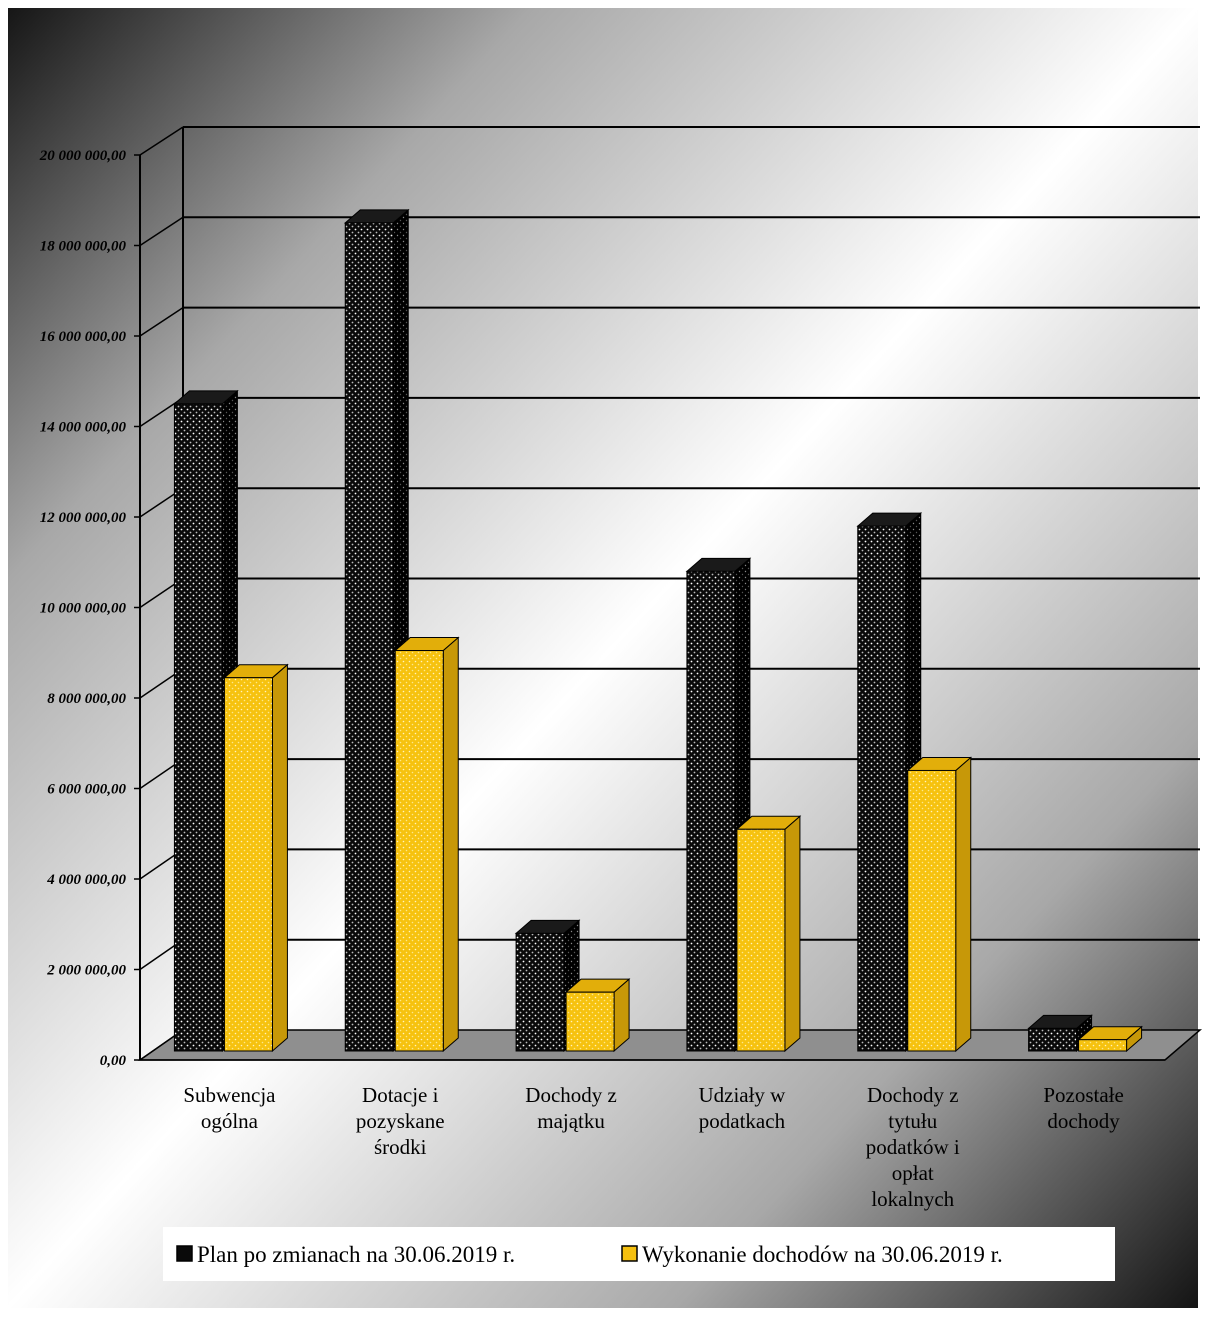  What do you see at coordinates (86, 699) in the screenshot?
I see `y-tick-label: 8 000 000,00` at bounding box center [86, 699].